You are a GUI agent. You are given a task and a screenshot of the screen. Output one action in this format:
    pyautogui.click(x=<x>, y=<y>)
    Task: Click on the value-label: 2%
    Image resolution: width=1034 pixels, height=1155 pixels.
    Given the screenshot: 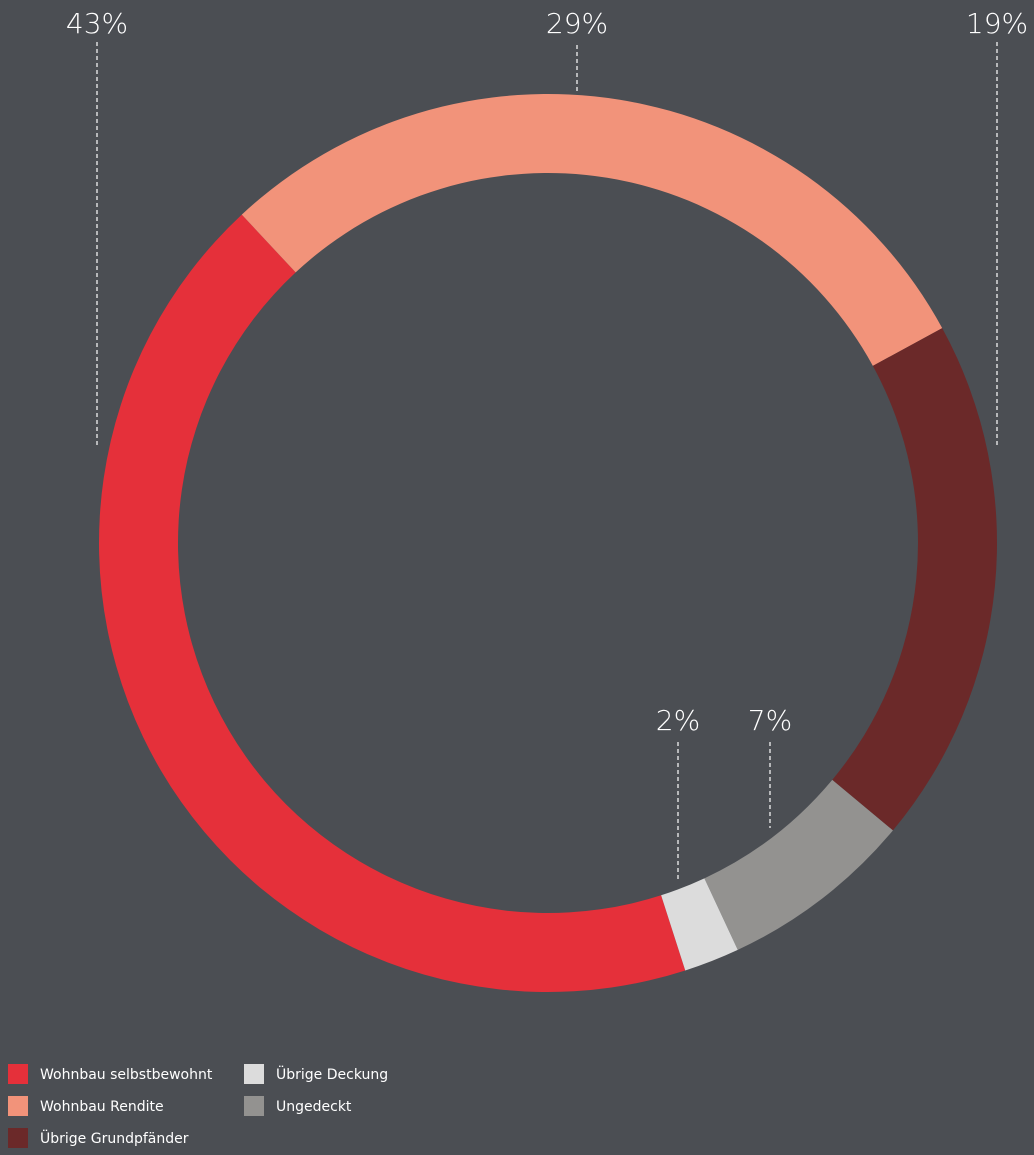 What is the action you would take?
    pyautogui.click(x=678, y=720)
    